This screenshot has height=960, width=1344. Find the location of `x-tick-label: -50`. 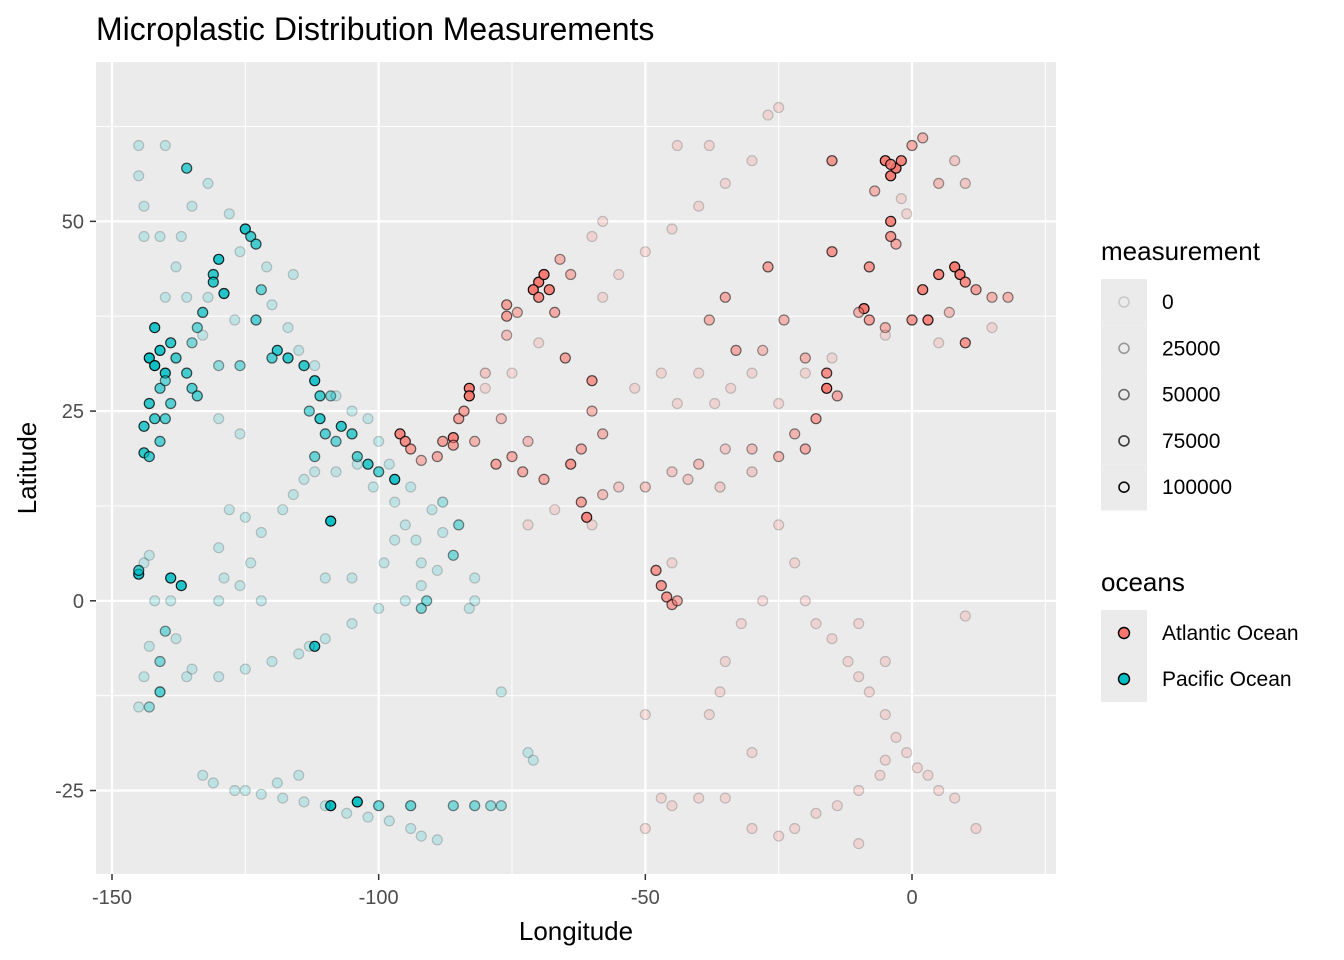

x-tick-label: -50 is located at coordinates (645, 898).